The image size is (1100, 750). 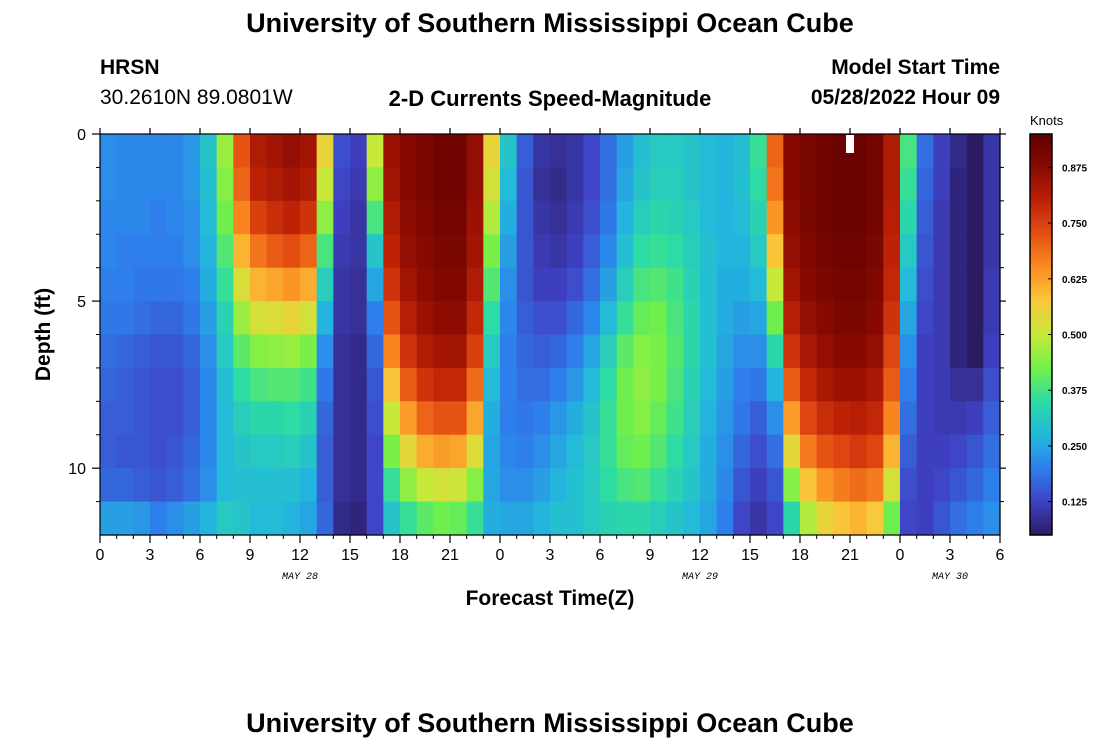 I want to click on time-marker, so click(x=850, y=144).